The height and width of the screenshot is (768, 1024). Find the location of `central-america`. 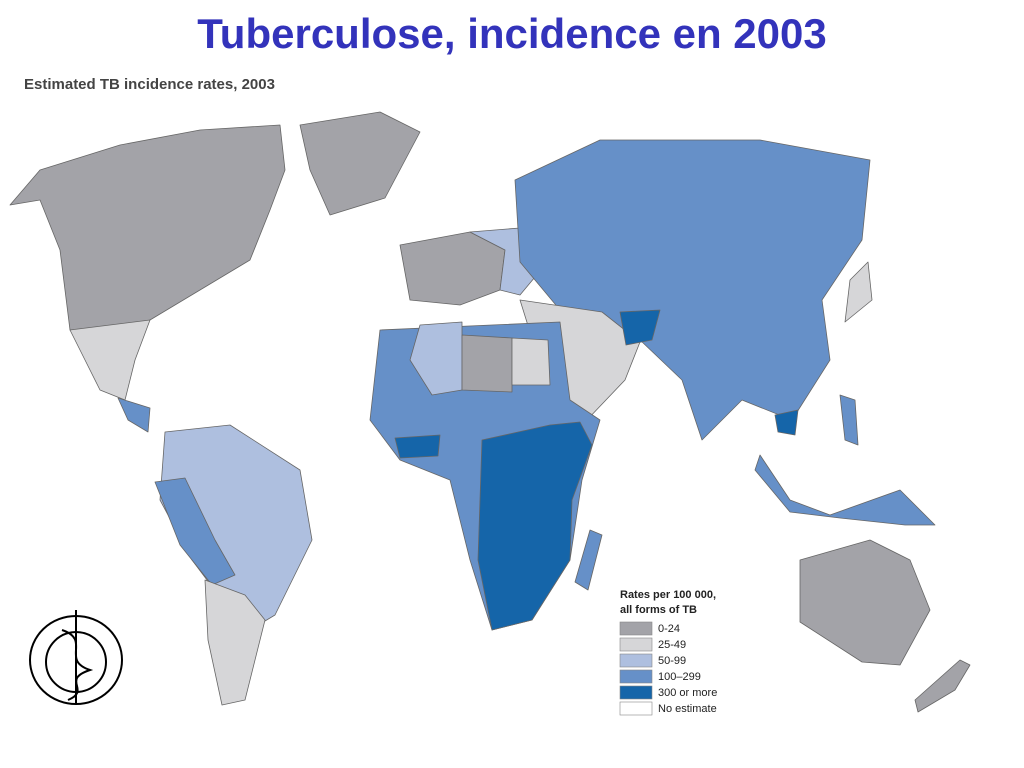

central-america is located at coordinates (134, 415).